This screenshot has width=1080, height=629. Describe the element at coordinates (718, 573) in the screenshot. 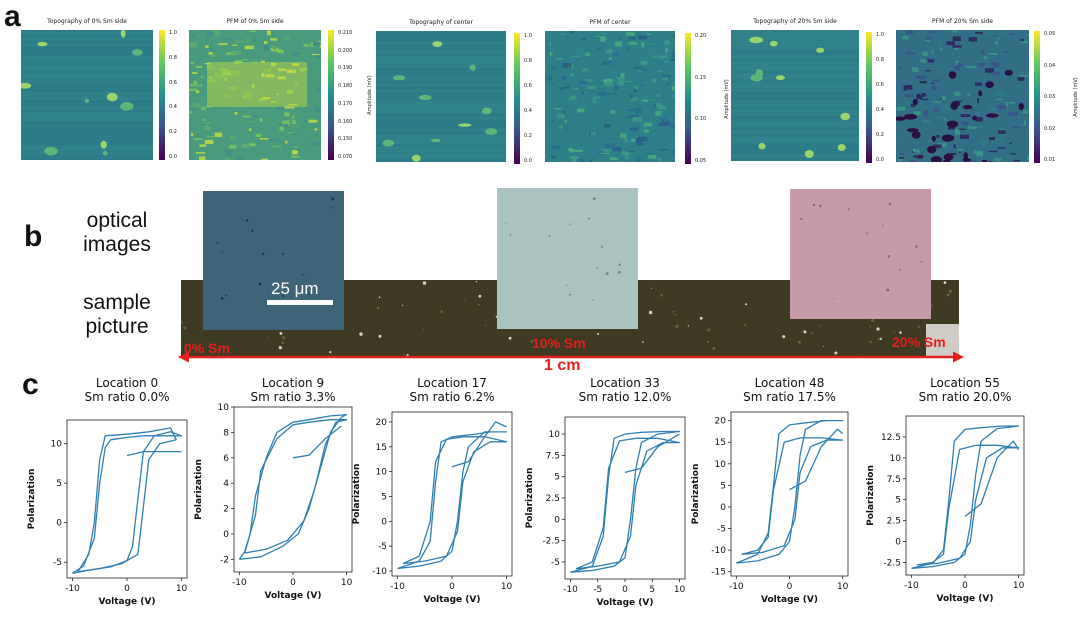

I see `y-tick-label: -15` at that location.